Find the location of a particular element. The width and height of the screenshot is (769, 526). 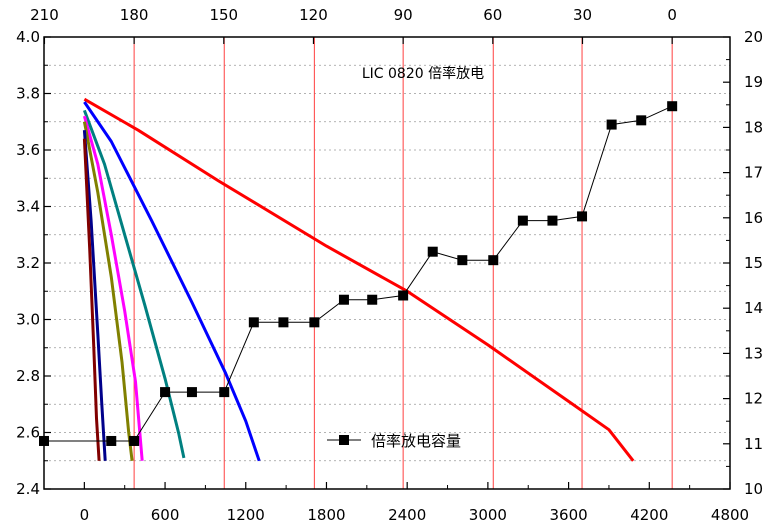

x-tick-label: 3000 is located at coordinates (488, 515).